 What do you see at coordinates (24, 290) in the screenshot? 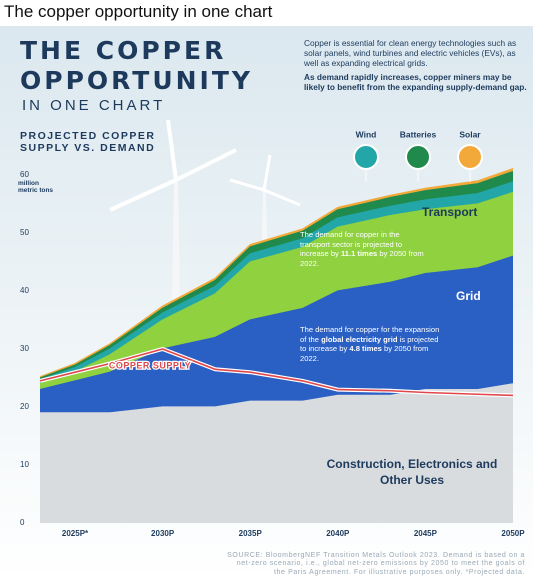
I see `y-tick-label: 40` at bounding box center [24, 290].